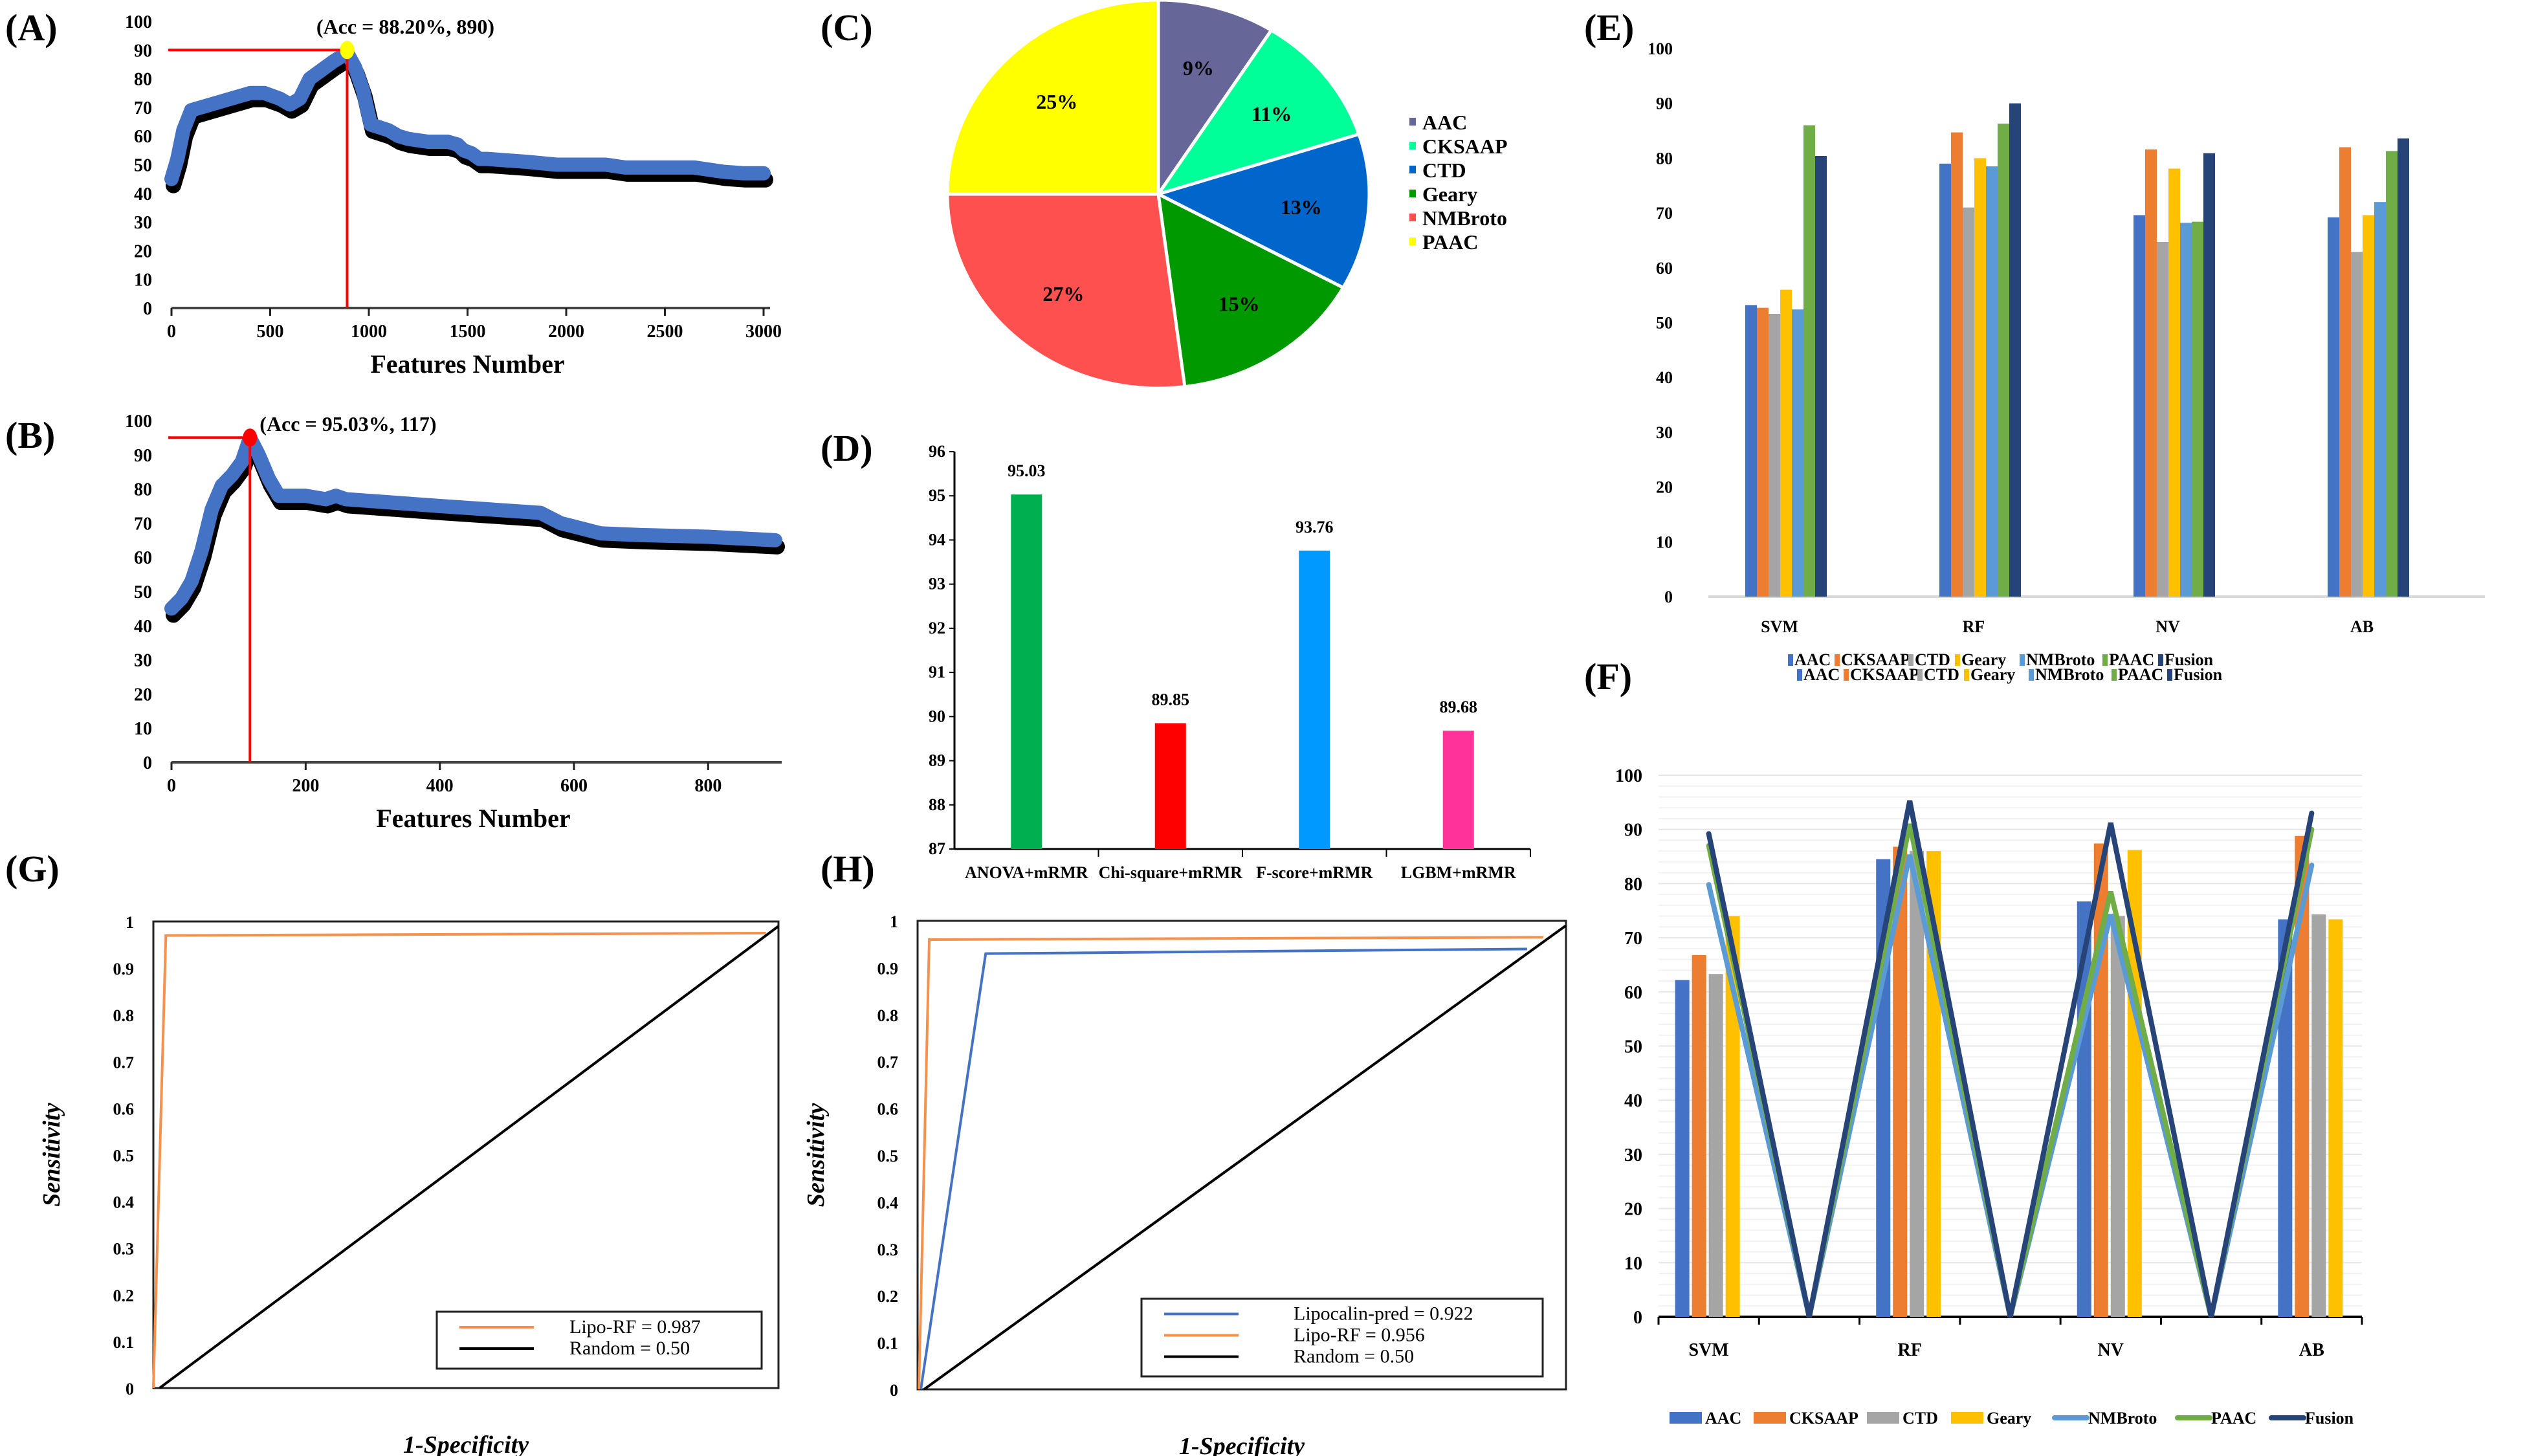  Describe the element at coordinates (1315, 700) in the screenshot. I see `bar-f-score-mrmr` at that location.